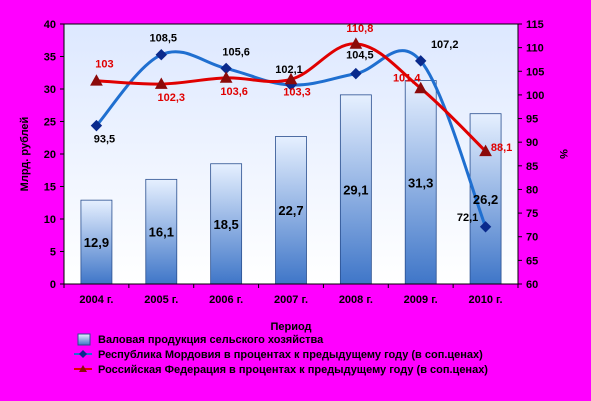 Image resolution: width=591 pixels, height=401 pixels. I want to click on legend-label: Валовая продукция сельского хозяйства, so click(211, 340).